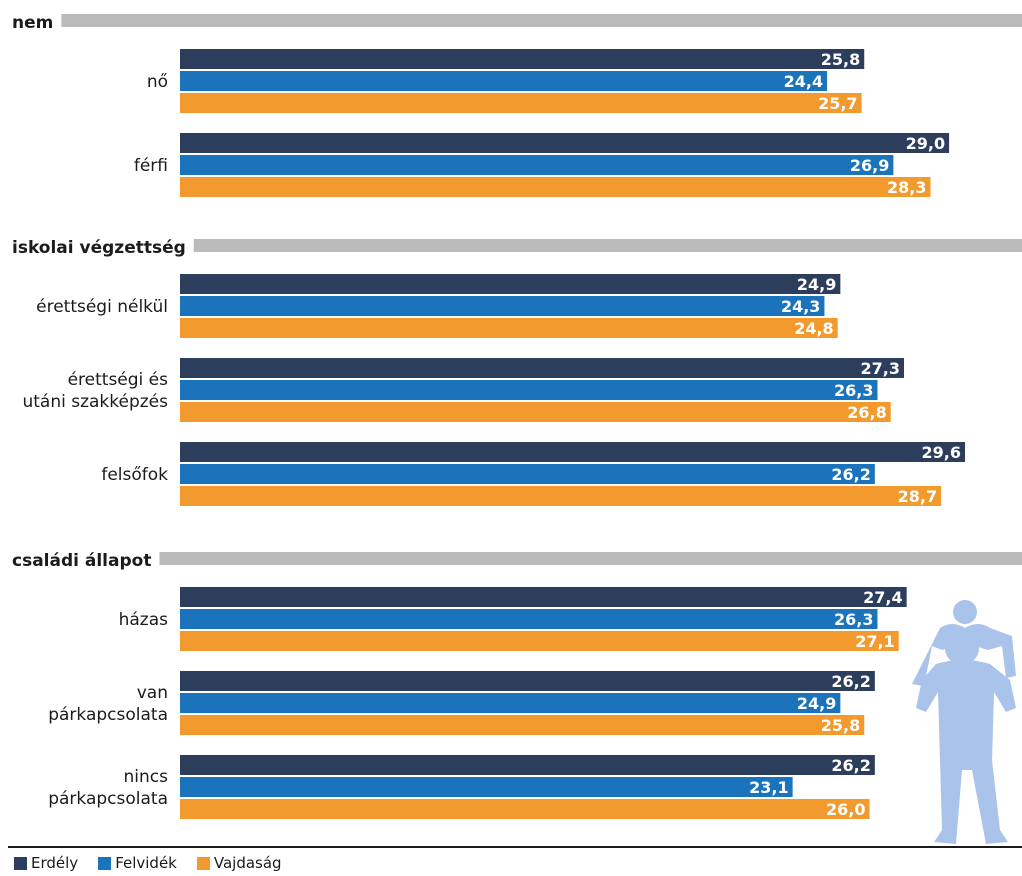  I want to click on legend-item-vajdasag: Vajdaság, so click(239, 863).